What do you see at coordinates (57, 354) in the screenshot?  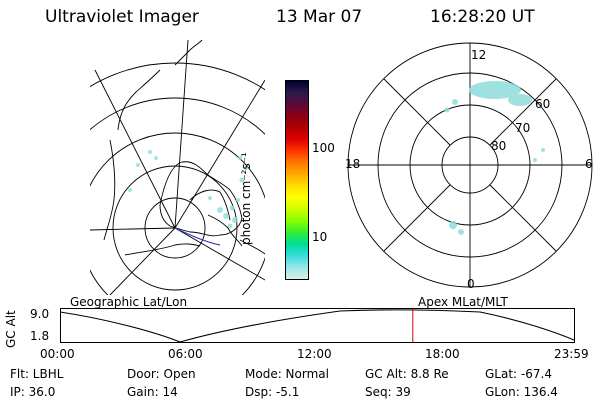 I see `x-tick-0000: 00:00` at bounding box center [57, 354].